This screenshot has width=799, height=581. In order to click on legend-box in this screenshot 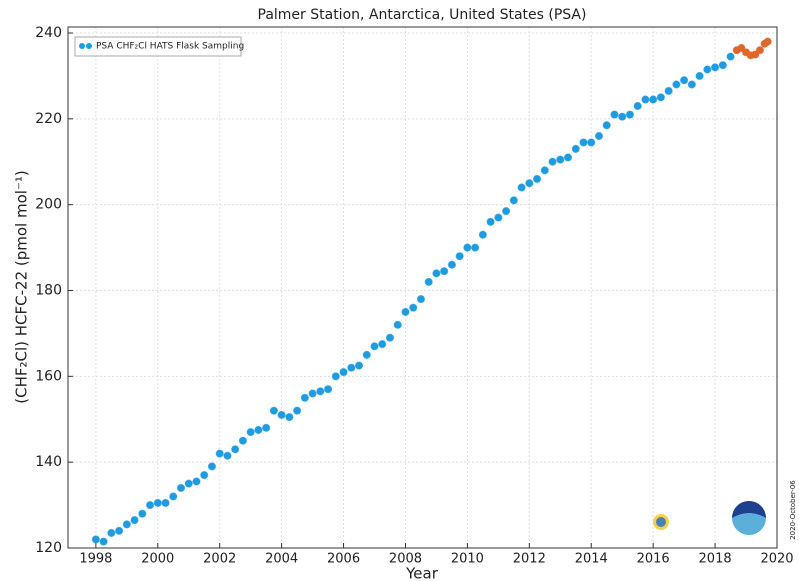, I will do `click(158, 46)`.